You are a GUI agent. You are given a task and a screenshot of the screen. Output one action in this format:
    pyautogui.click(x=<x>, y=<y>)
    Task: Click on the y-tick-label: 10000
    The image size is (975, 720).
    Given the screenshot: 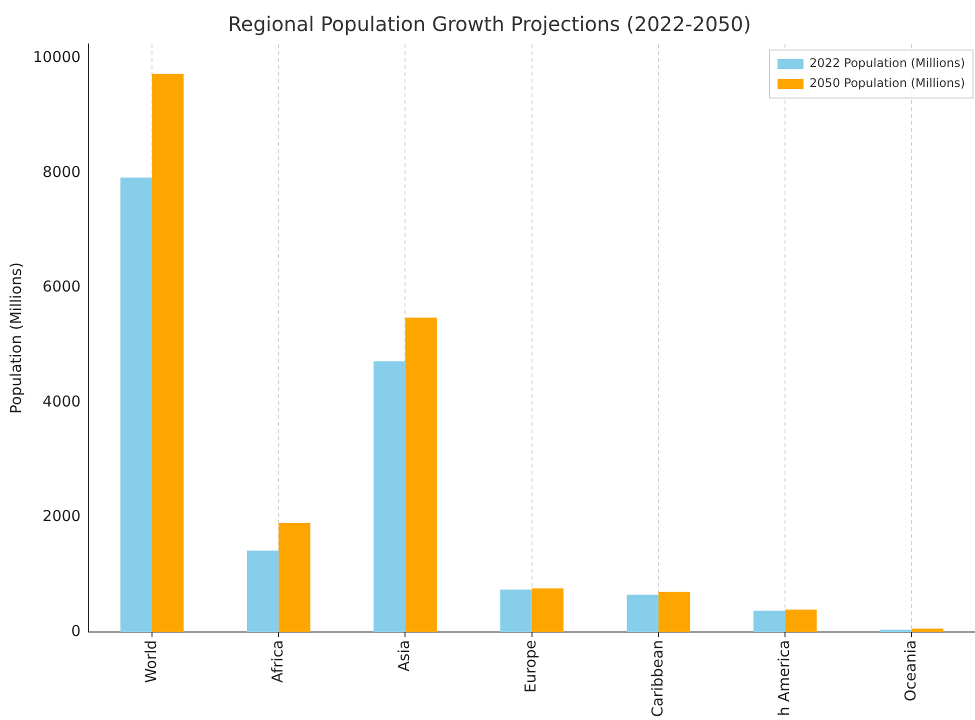 What is the action you would take?
    pyautogui.click(x=57, y=57)
    